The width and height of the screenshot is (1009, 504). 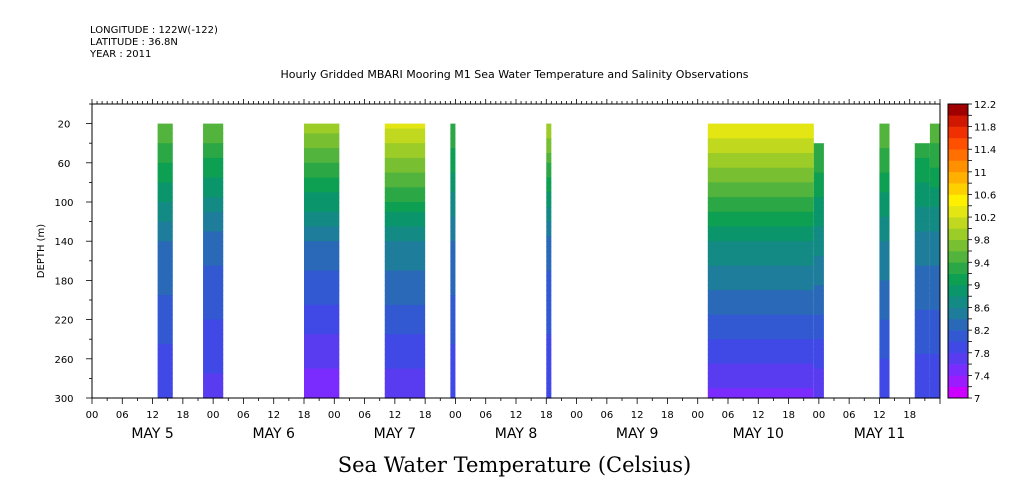 What do you see at coordinates (985, 150) in the screenshot?
I see `colorbar-label: 11.4` at bounding box center [985, 150].